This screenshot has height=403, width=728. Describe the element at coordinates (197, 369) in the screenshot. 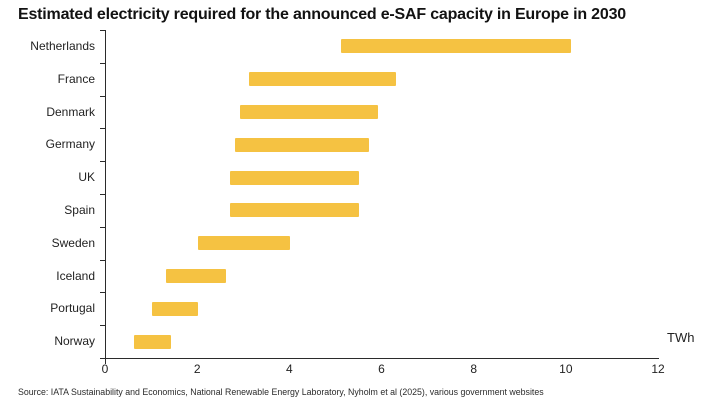

I see `x-tick-label: 2` at that location.